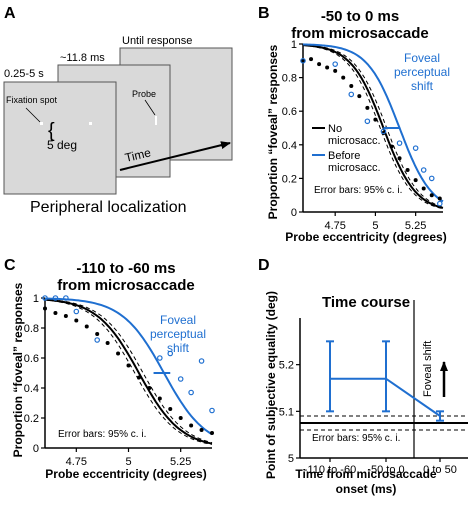 This screenshot has width=474, height=511. What do you see at coordinates (344, 156) in the screenshot?
I see `legend-before-microsaccade-label-1: Before` at bounding box center [344, 156].